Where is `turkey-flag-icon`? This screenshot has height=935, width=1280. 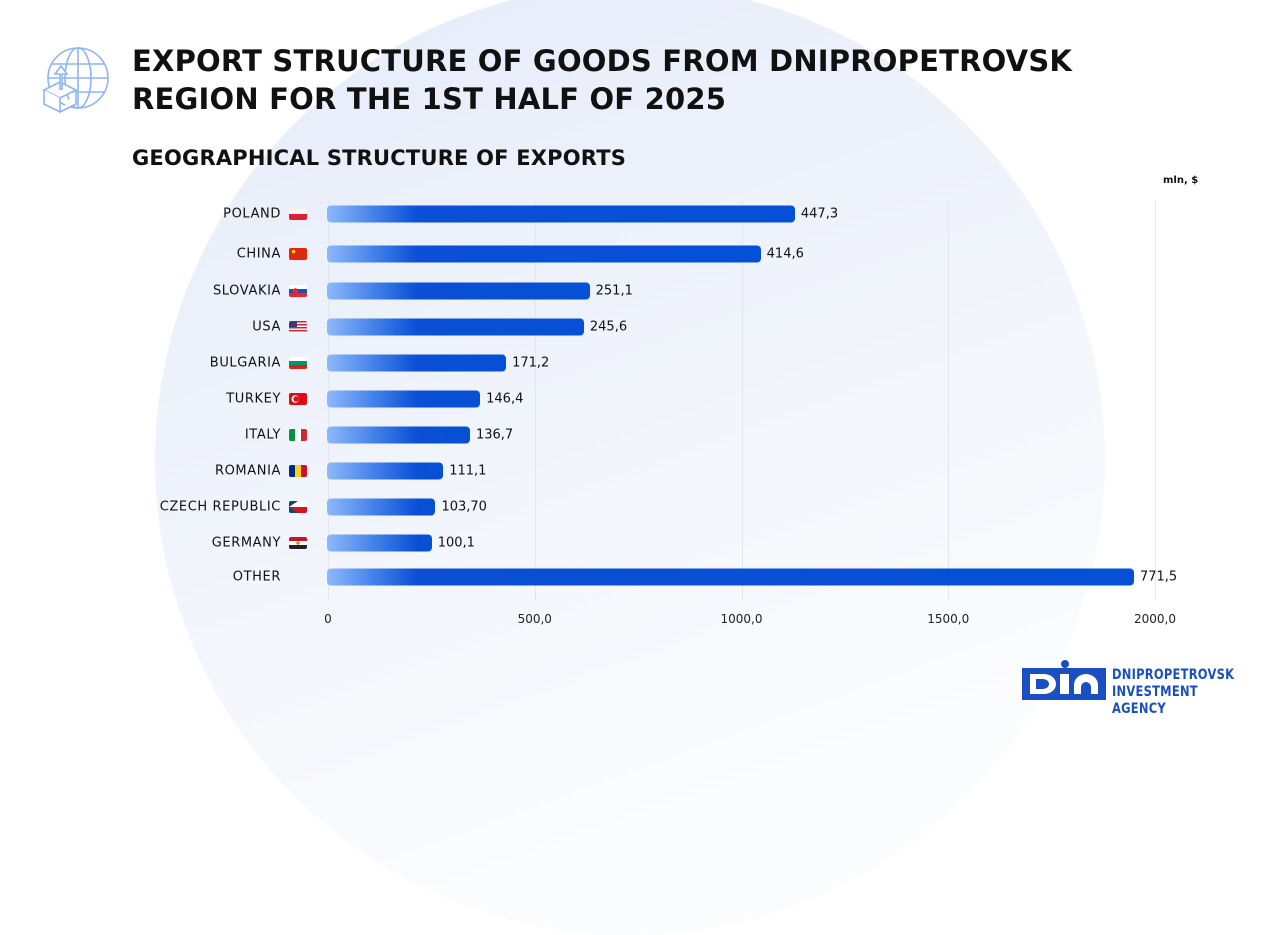
turkey-flag-icon is located at coordinates (298, 399).